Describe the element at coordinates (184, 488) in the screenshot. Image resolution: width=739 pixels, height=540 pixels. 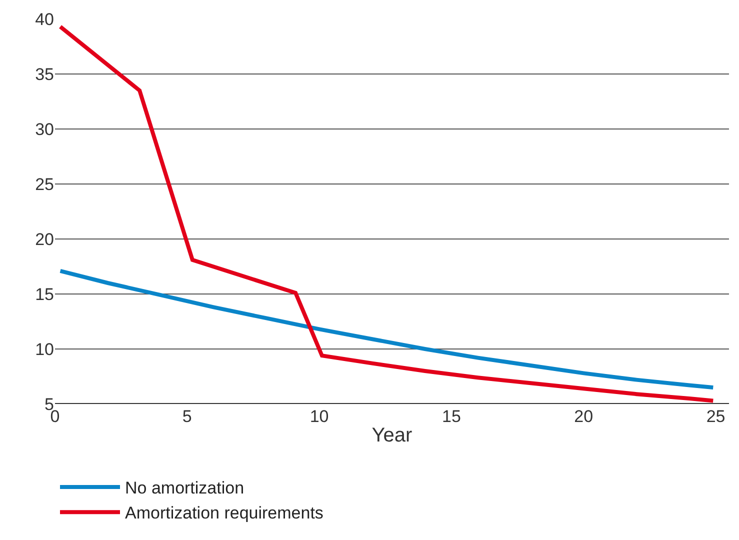
I see `legend-label: No amortization` at that location.